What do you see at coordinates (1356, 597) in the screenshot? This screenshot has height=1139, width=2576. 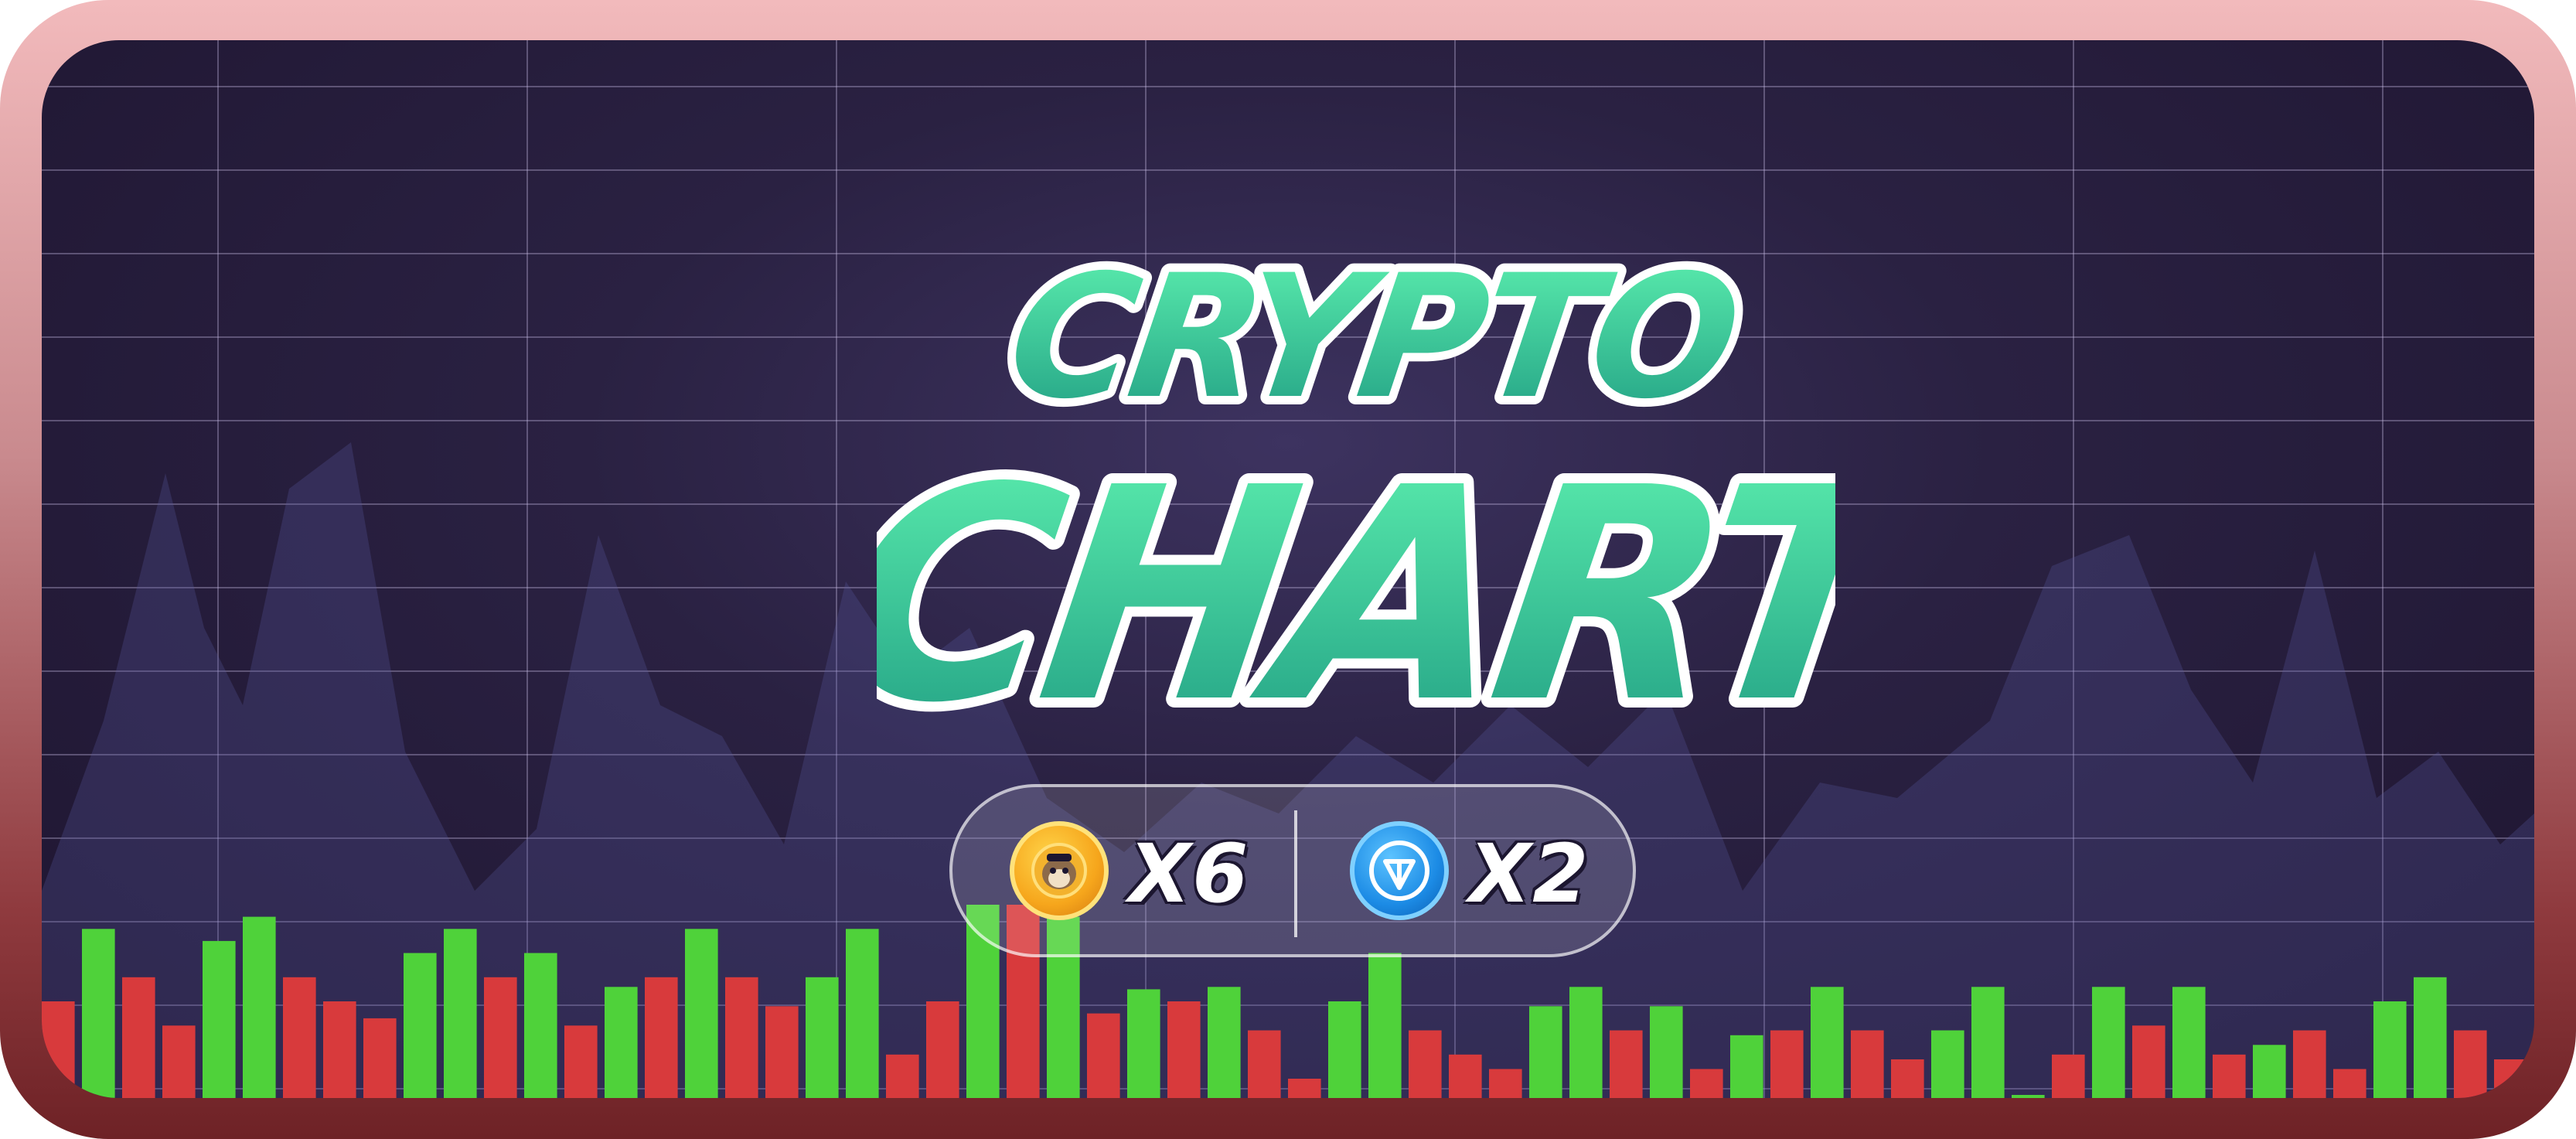 I see `title-line-2: CHART` at bounding box center [1356, 597].